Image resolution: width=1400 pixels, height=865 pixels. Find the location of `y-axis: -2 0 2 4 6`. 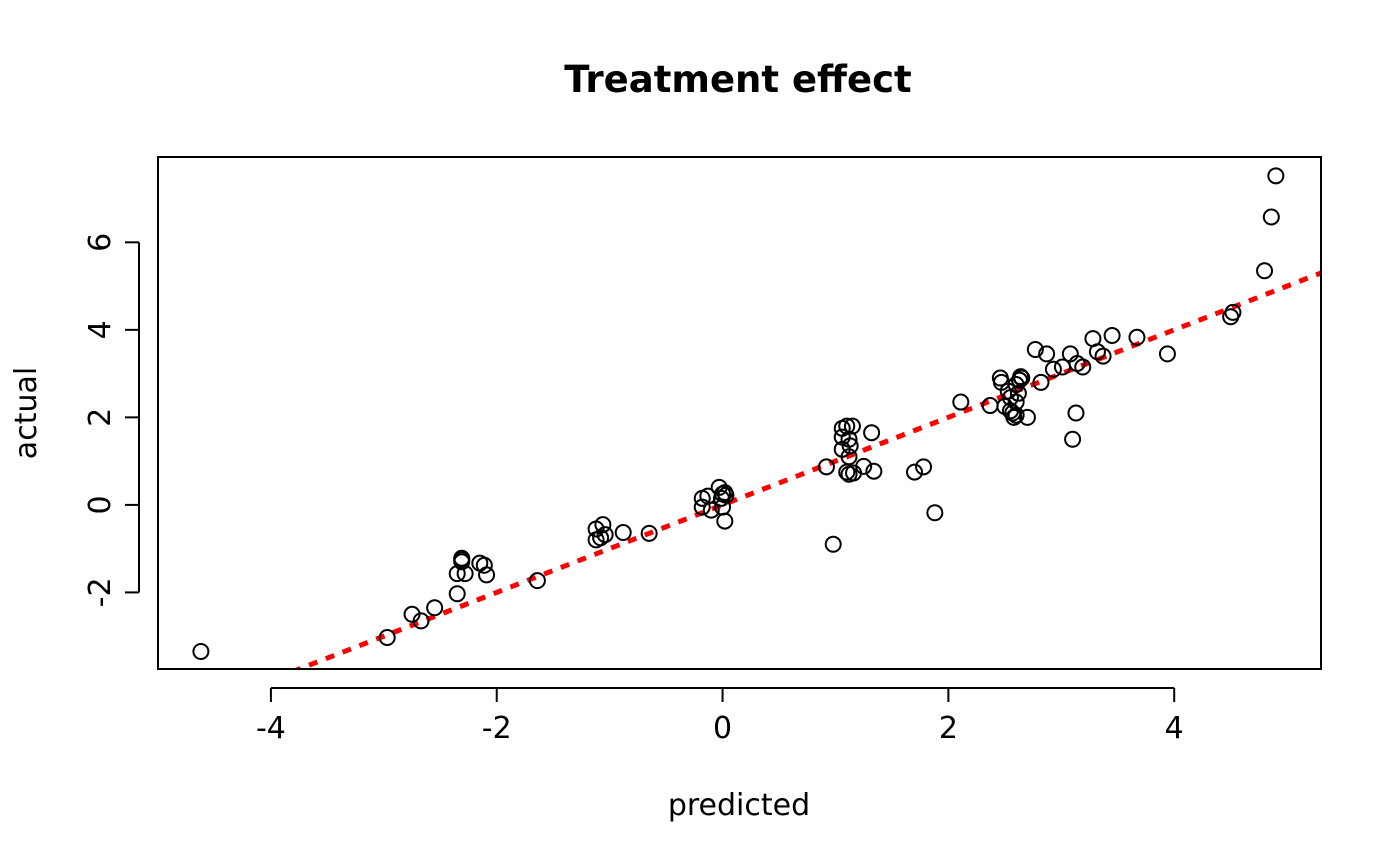

y-axis: -2 0 2 4 6 is located at coordinates (111, 420).